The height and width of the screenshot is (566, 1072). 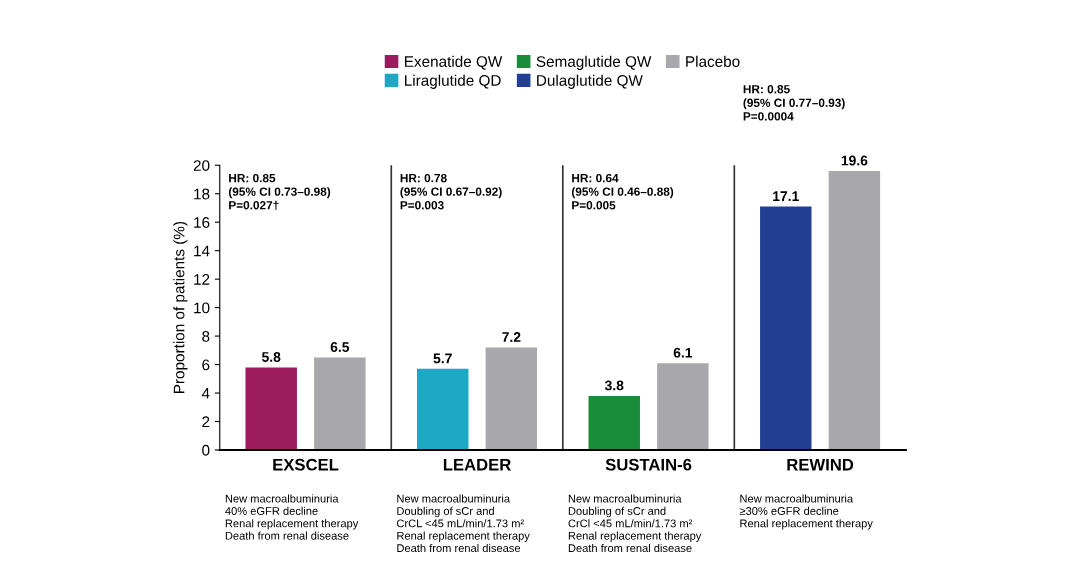 What do you see at coordinates (614, 385) in the screenshot?
I see `data-label: 3.8` at bounding box center [614, 385].